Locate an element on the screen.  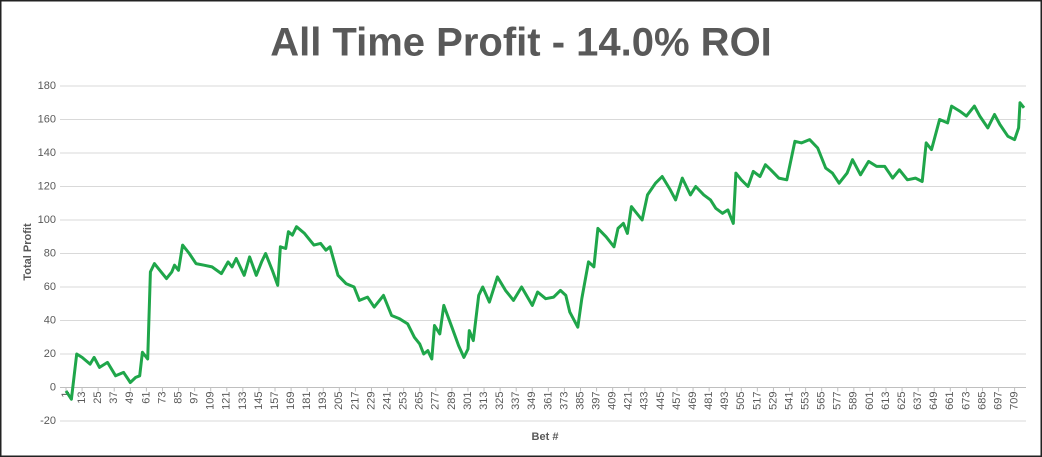
y-axis-label: Total Profit is located at coordinates (28, 252).